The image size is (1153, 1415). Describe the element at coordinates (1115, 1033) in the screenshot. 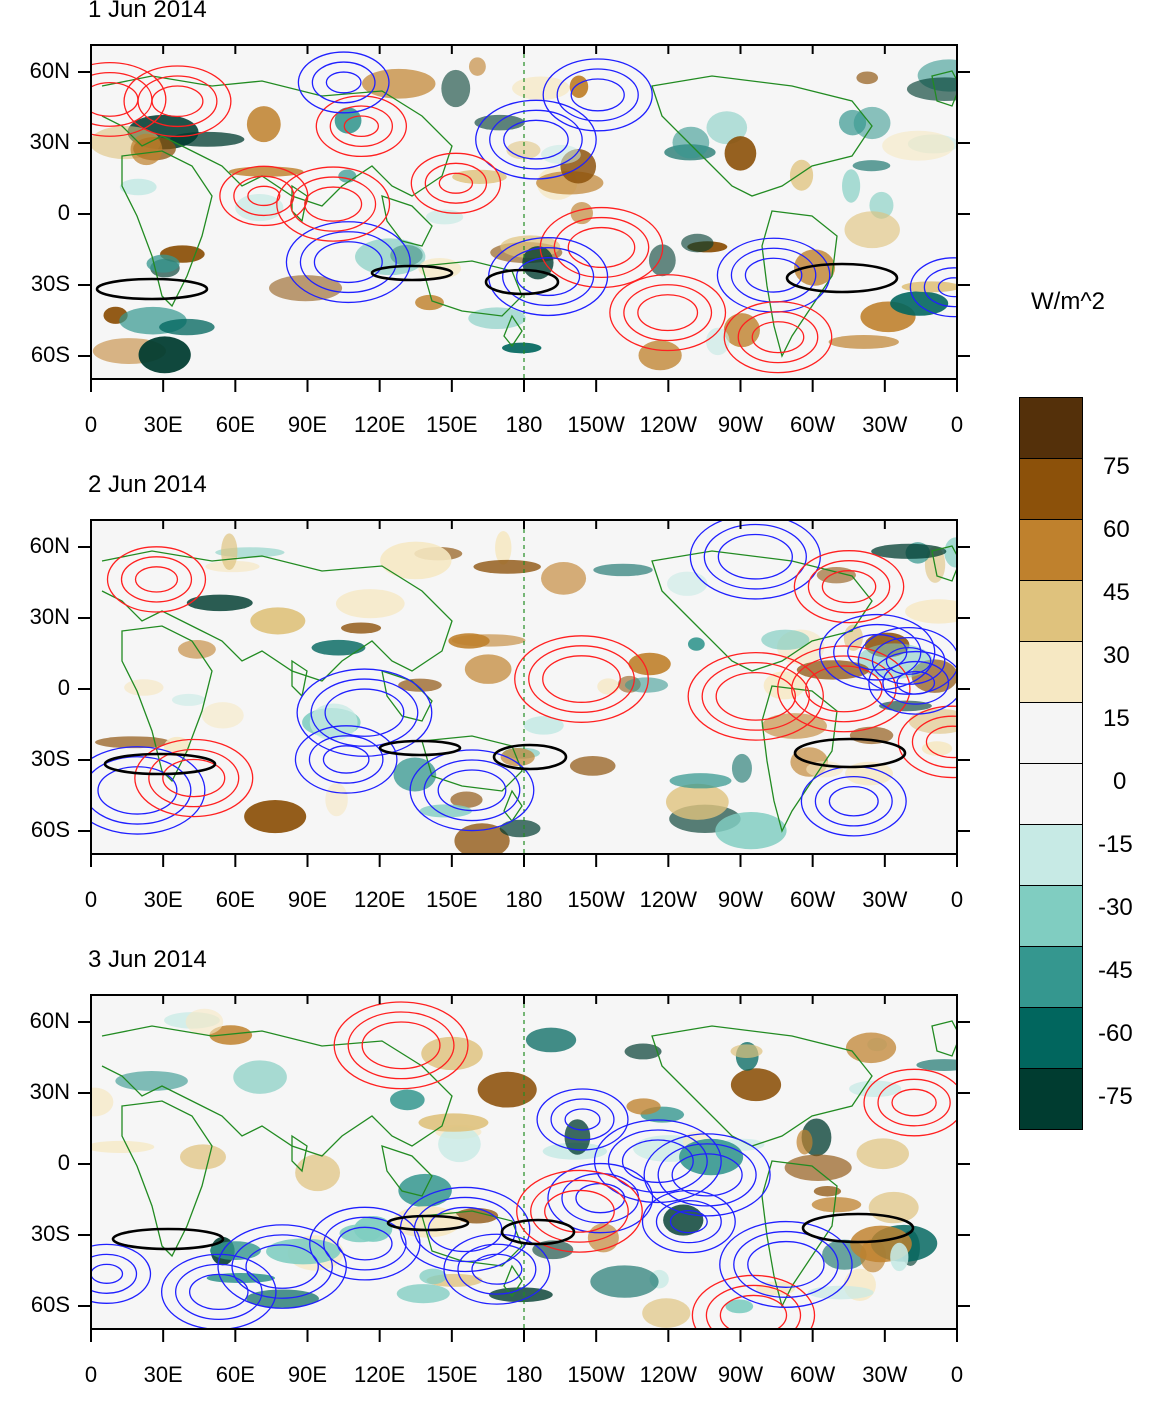

I see `colorbar-label: -60` at that location.